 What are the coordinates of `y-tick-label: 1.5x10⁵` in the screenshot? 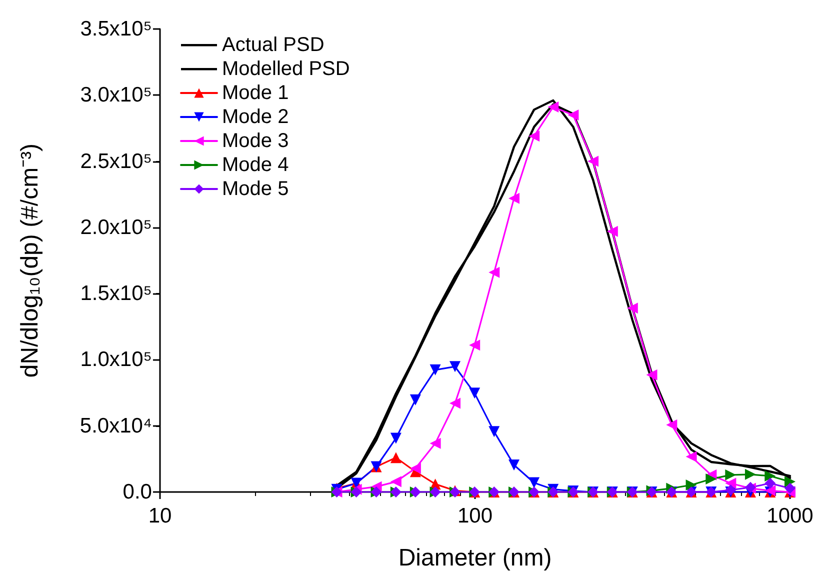 It's located at (116, 294).